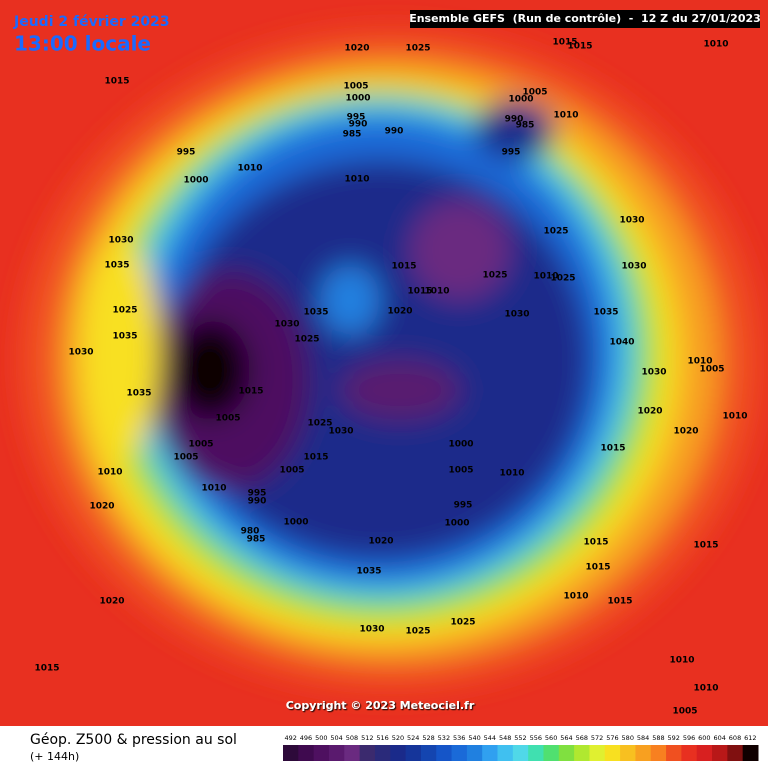 Image resolution: width=768 pixels, height=772 pixels. I want to click on scale-label: 548, so click(505, 738).